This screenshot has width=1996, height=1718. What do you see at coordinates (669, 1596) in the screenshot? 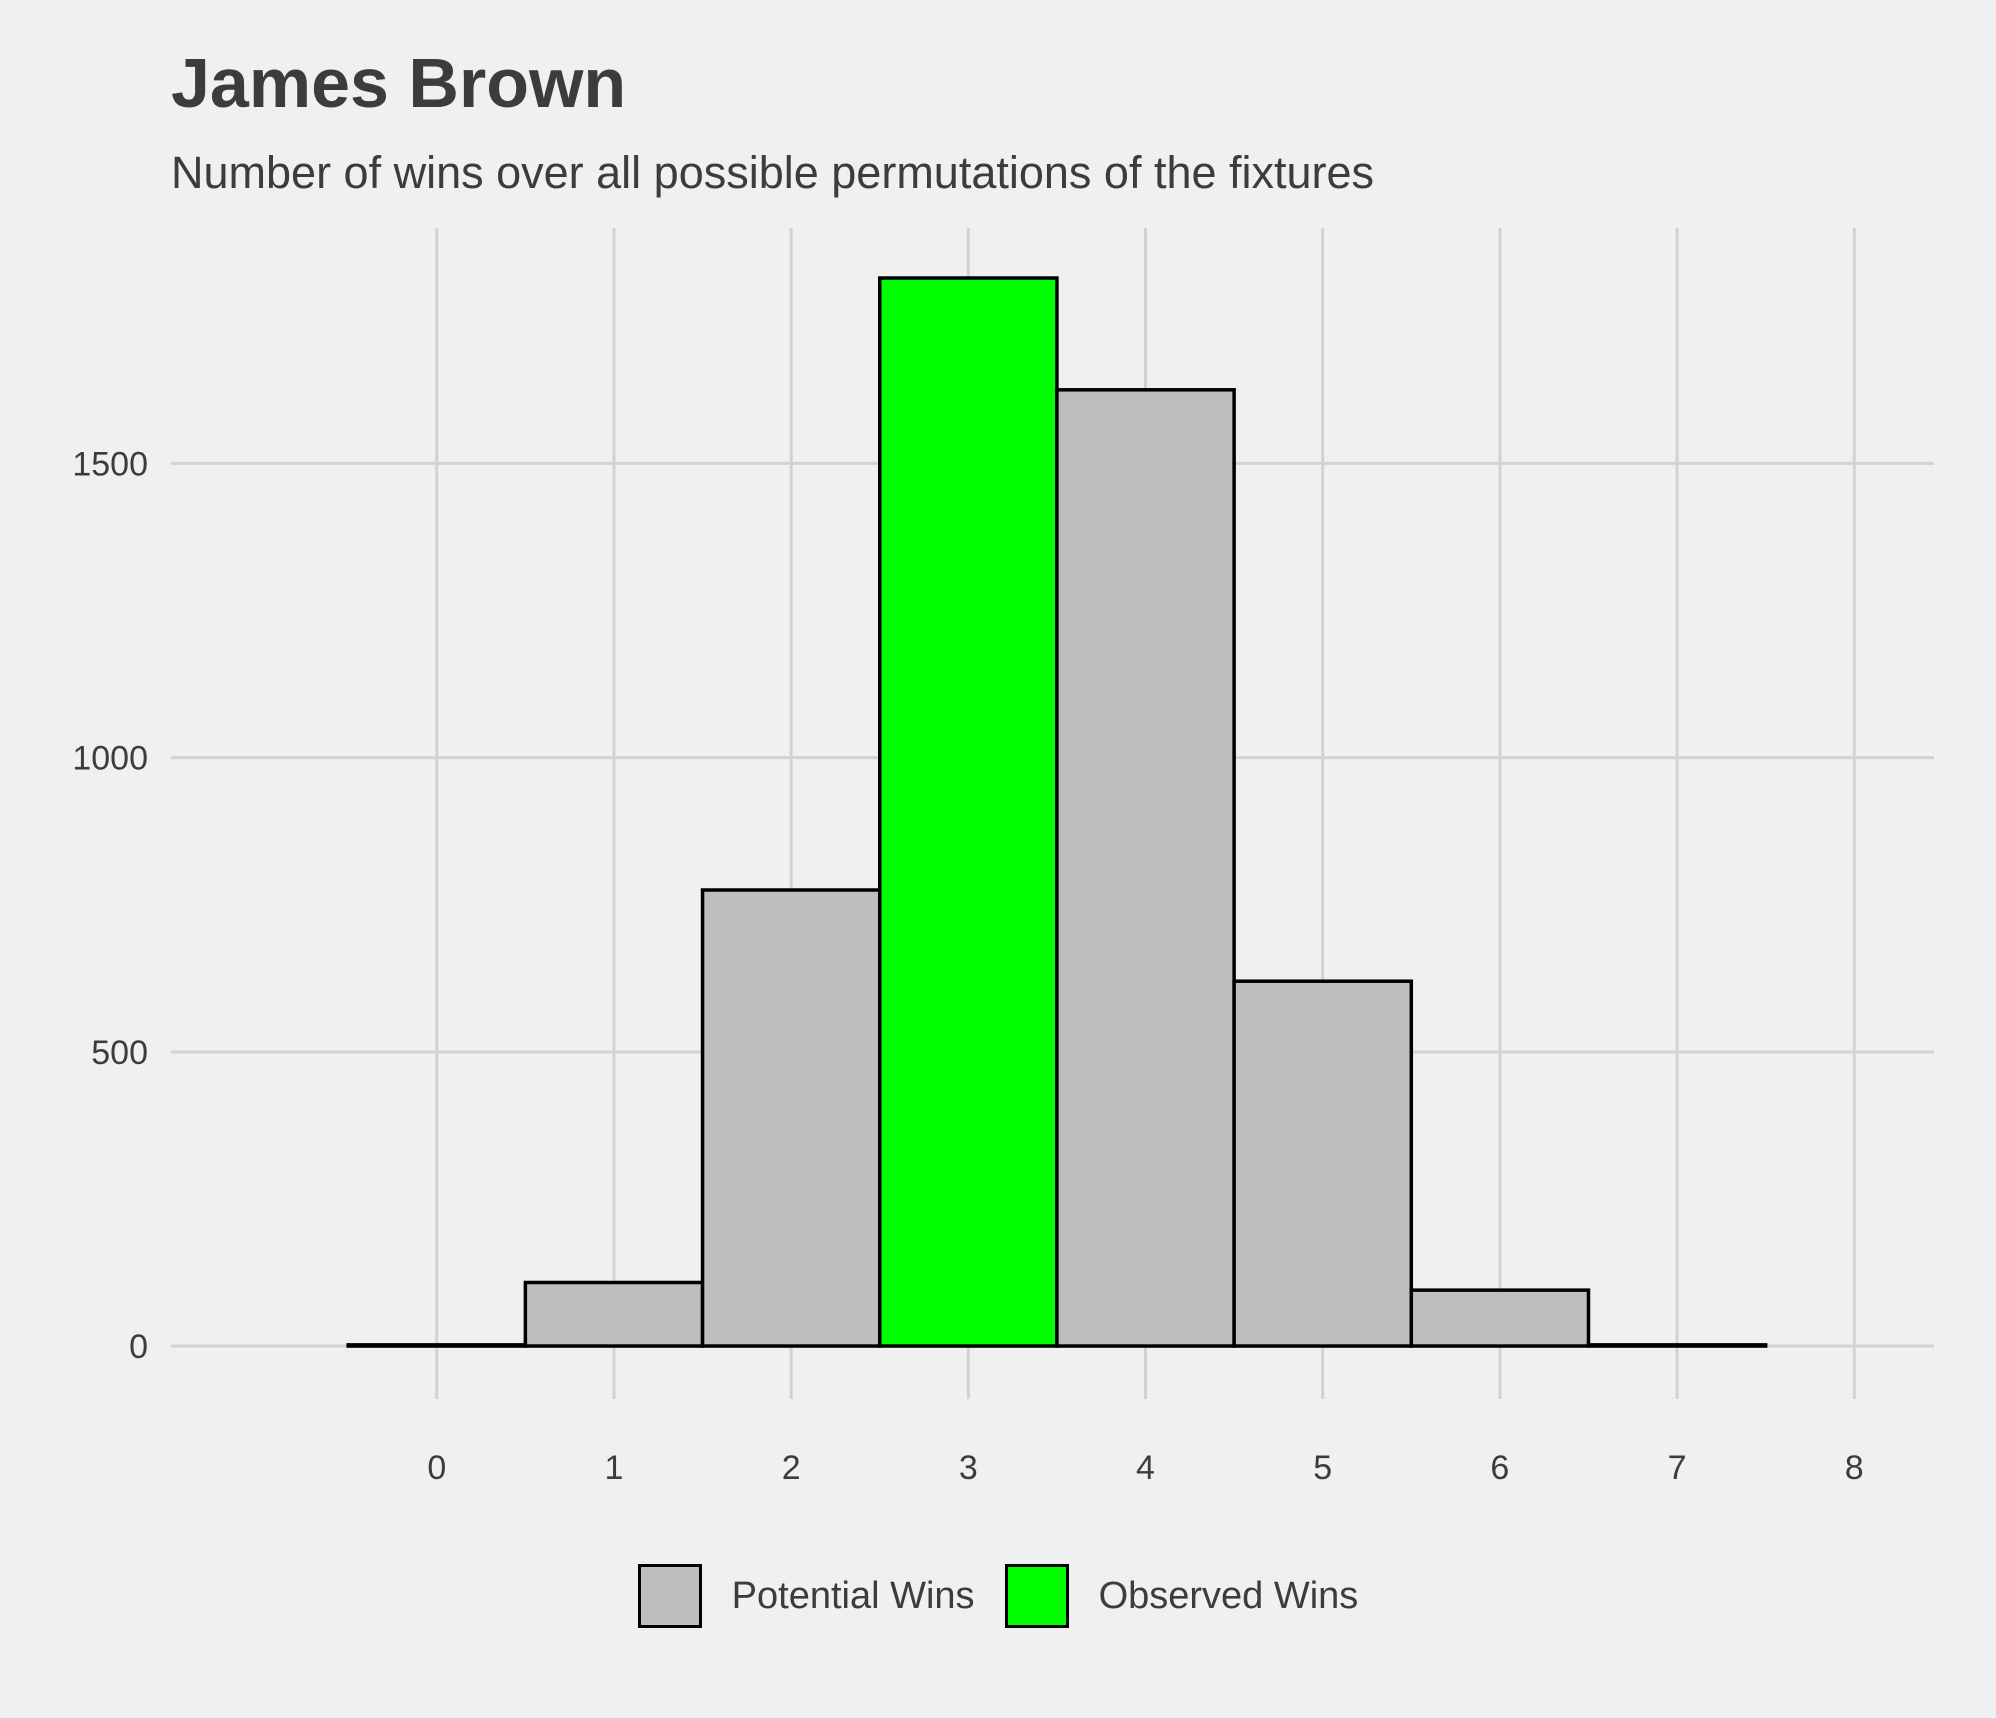
I see `legend-key-potential` at bounding box center [669, 1596].